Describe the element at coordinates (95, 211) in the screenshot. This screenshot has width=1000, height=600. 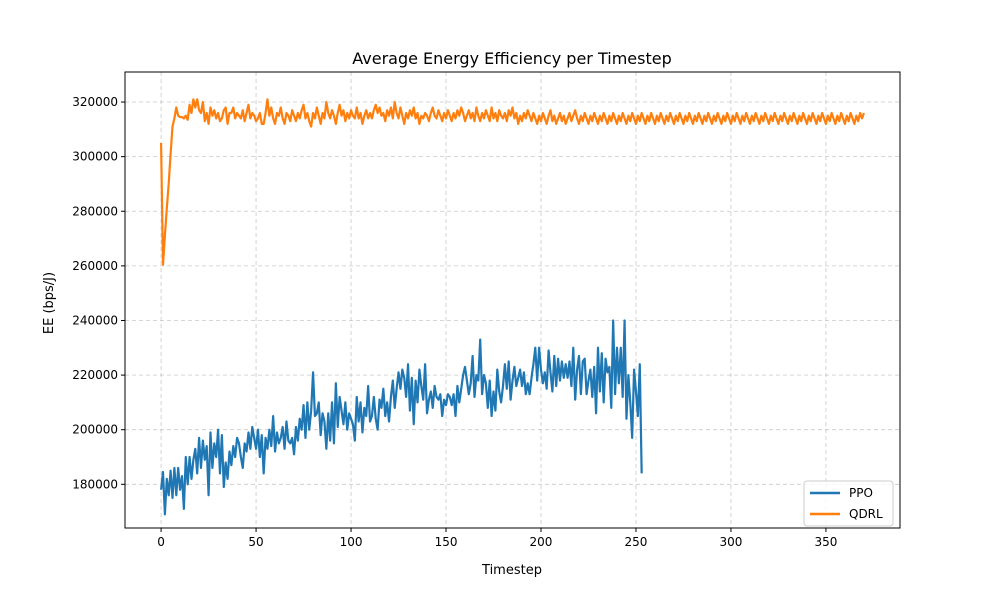
I see `y-tick-label: 280000` at that location.